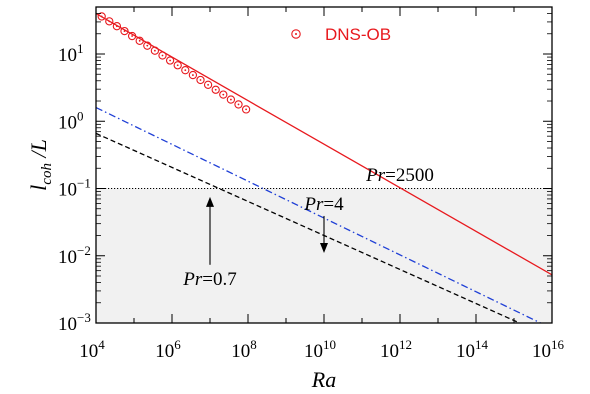 This screenshot has height=394, width=590. I want to click on y-tick-label-1: 10⁻², so click(74, 255).